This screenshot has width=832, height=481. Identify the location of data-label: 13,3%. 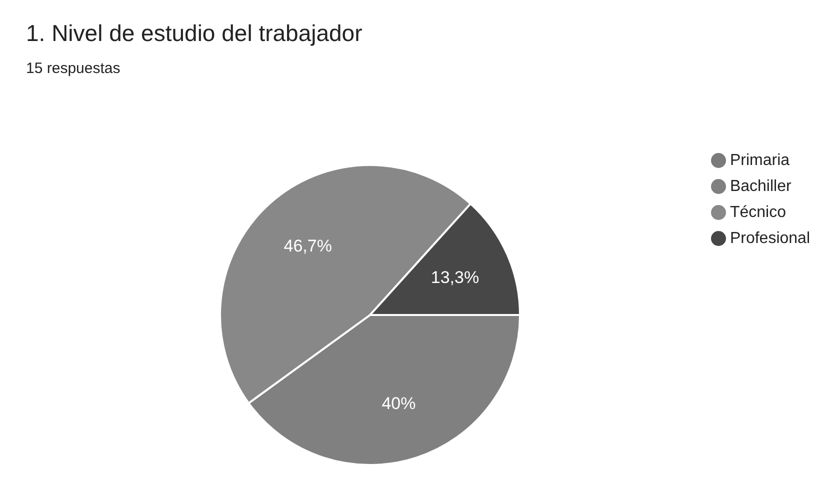
(455, 277).